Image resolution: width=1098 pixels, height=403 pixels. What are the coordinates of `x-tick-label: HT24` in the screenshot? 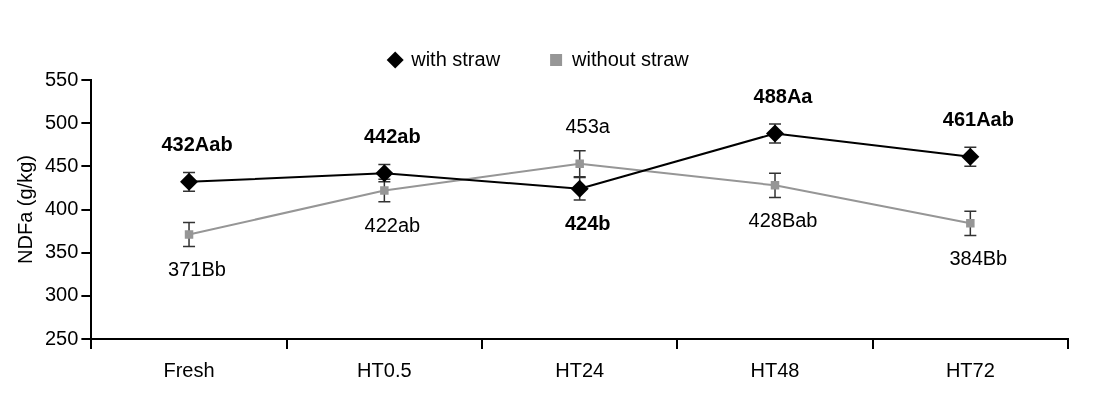 It's located at (580, 369).